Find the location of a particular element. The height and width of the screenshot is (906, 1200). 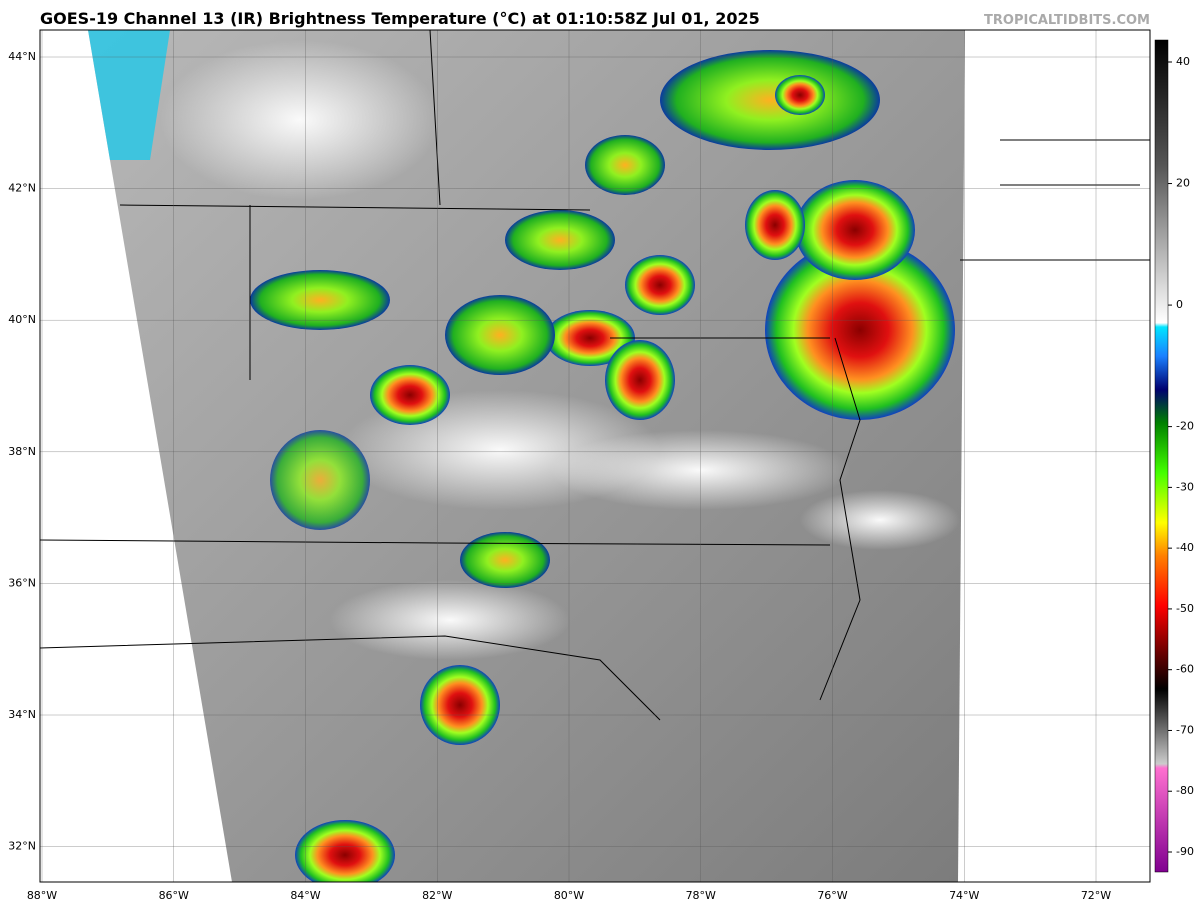

site-watermark: TROPICALTIDBITS.COM is located at coordinates (1067, 20).